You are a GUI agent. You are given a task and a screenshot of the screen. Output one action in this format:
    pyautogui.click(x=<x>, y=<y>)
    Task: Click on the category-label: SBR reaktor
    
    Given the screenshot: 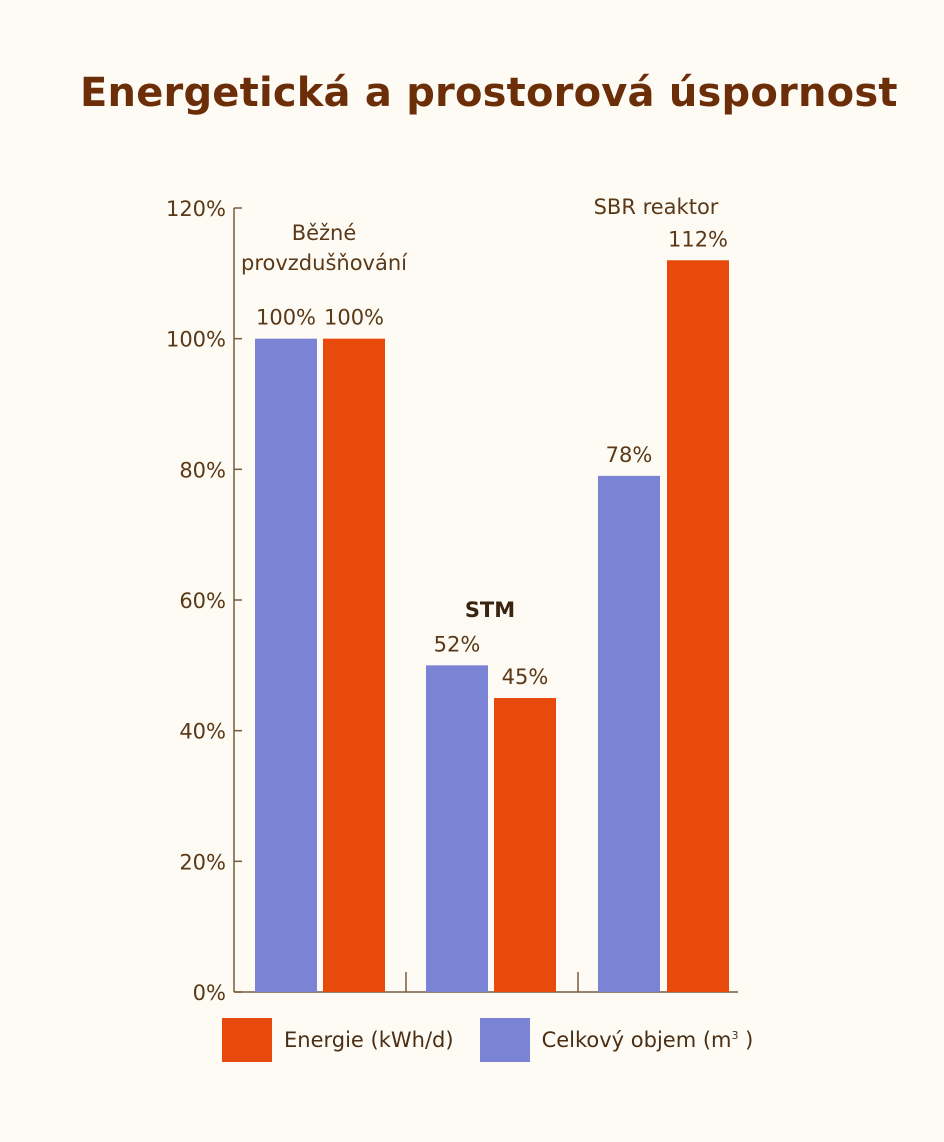 What is the action you would take?
    pyautogui.click(x=656, y=207)
    